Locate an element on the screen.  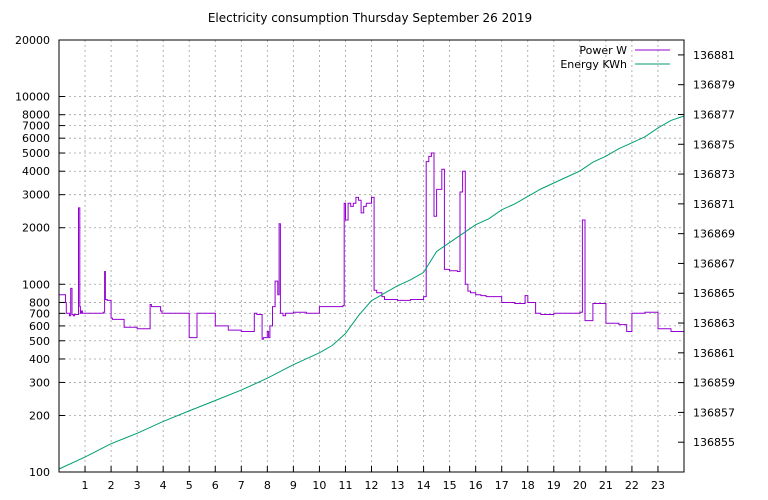
y-tick-label: 20000 is located at coordinates (32, 40).